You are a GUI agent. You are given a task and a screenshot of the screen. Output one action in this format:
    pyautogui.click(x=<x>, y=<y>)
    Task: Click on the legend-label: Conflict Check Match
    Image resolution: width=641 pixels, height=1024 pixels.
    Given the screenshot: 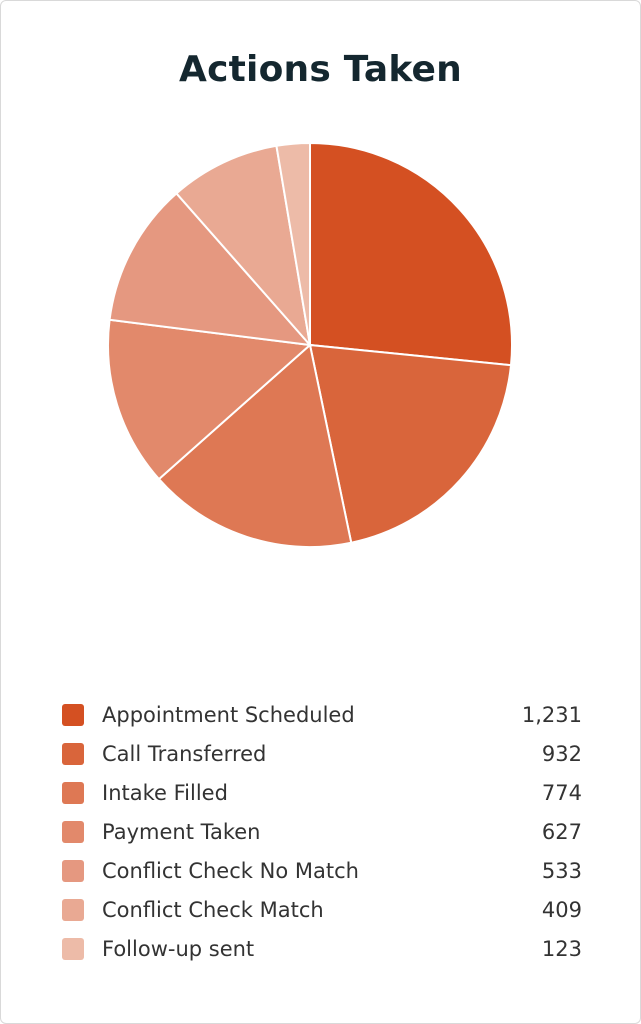 What is the action you would take?
    pyautogui.click(x=213, y=909)
    